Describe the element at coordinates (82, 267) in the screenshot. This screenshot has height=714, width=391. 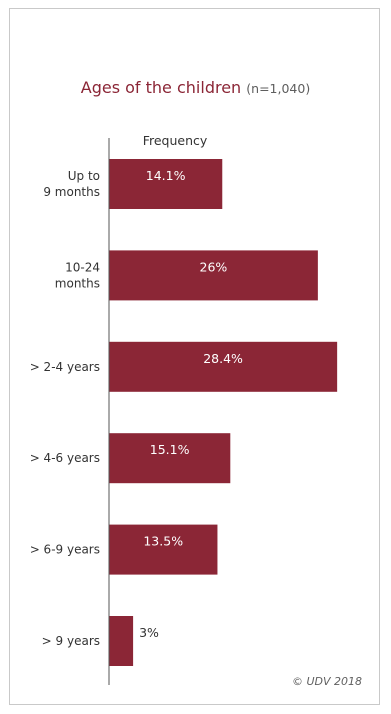
I see `category-label-1-0: 10-24` at that location.